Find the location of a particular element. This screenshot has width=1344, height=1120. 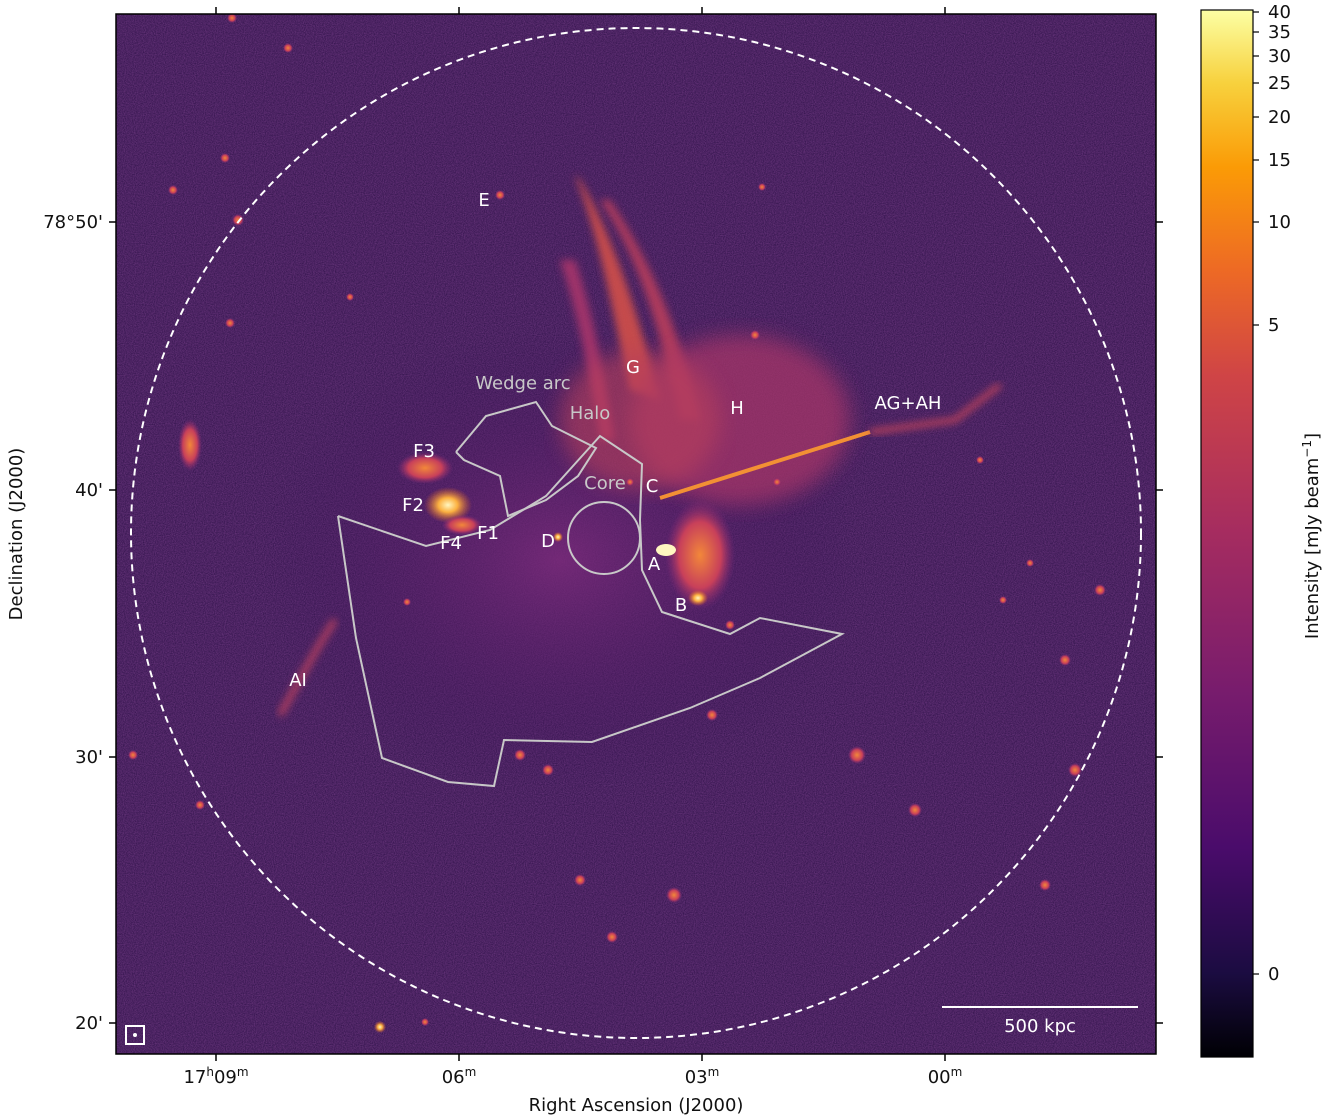

x-tick-label: 00m is located at coordinates (945, 1076).